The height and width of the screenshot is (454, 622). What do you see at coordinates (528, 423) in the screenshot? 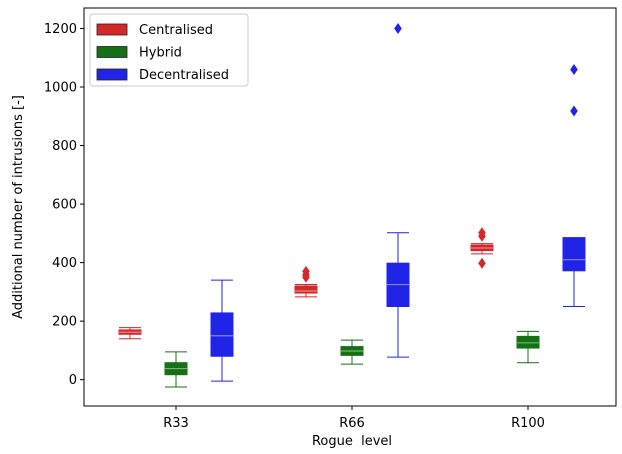
I see `x-tick-label: R100` at bounding box center [528, 423].